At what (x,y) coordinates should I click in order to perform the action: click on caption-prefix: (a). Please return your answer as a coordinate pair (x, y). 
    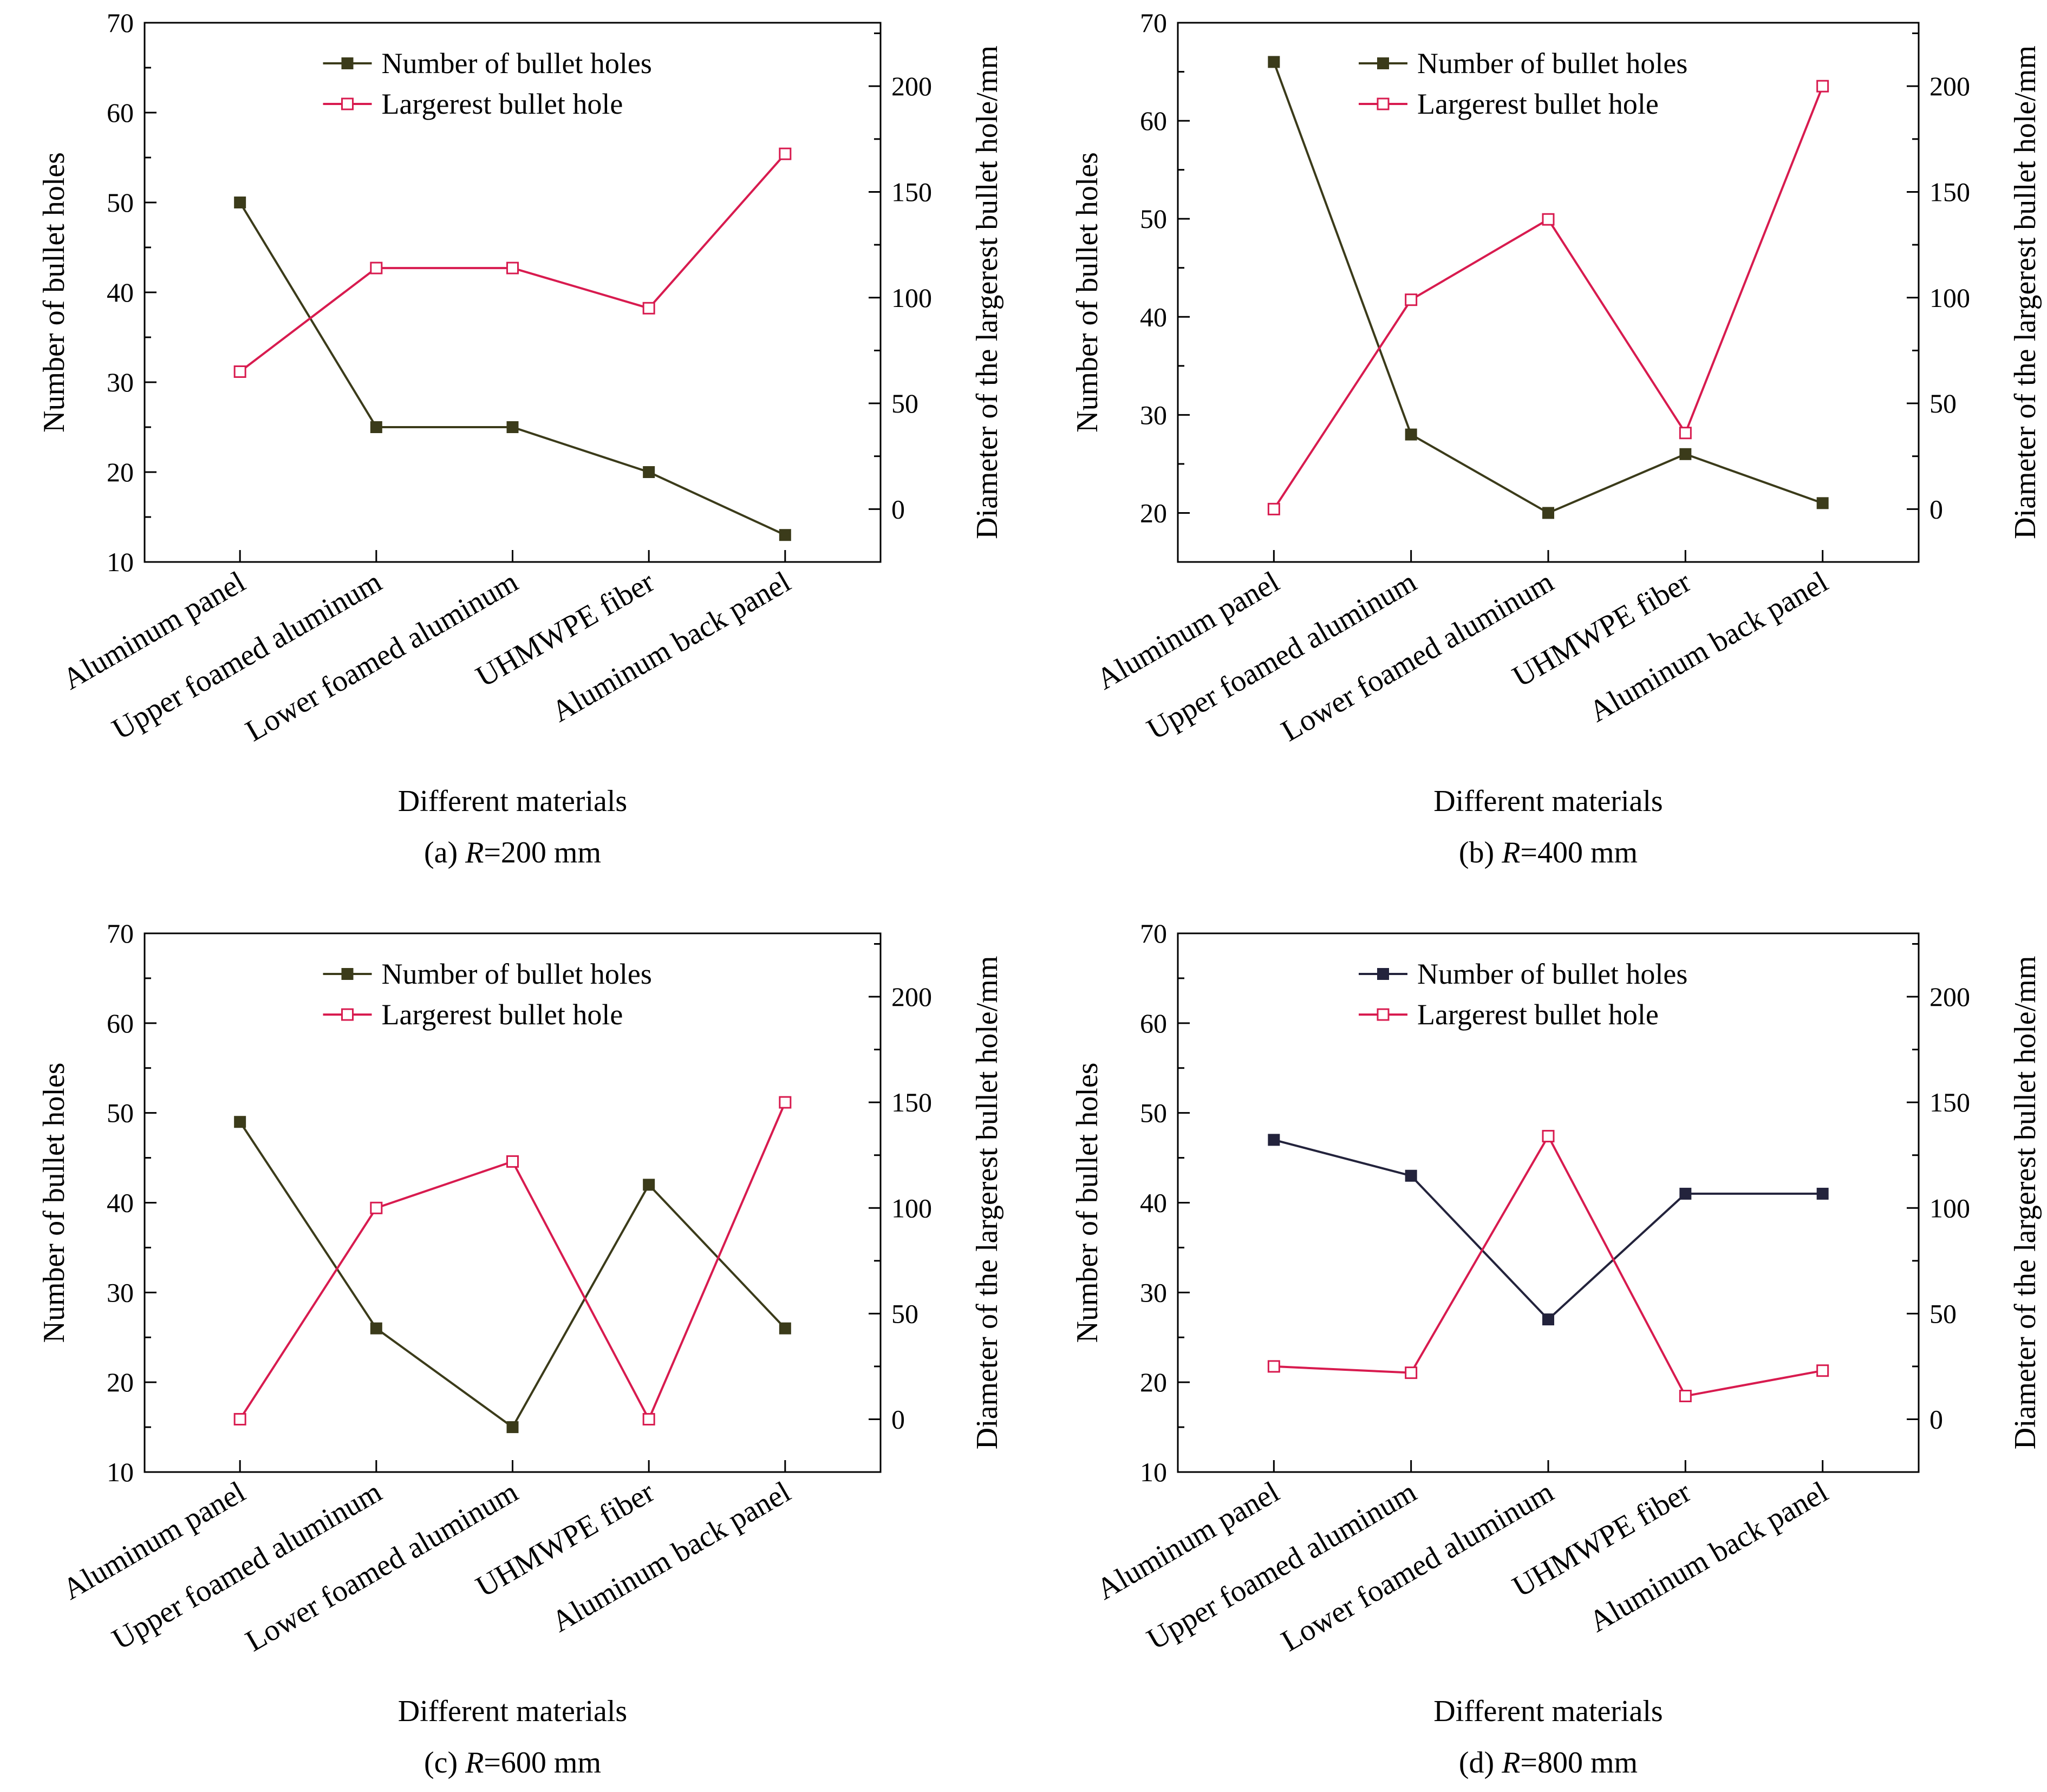
    Looking at the image, I should click on (445, 852).